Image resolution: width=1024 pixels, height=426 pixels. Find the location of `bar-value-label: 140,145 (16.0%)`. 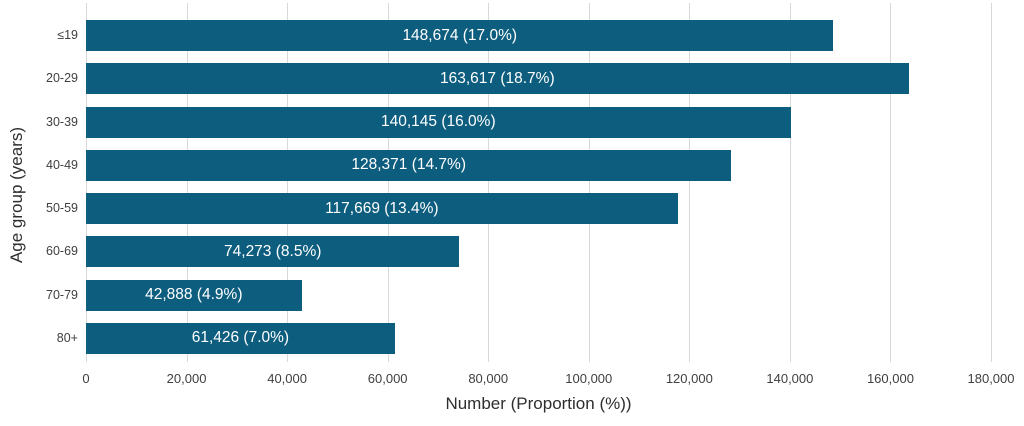

bar-value-label: 140,145 (16.0%) is located at coordinates (438, 121).